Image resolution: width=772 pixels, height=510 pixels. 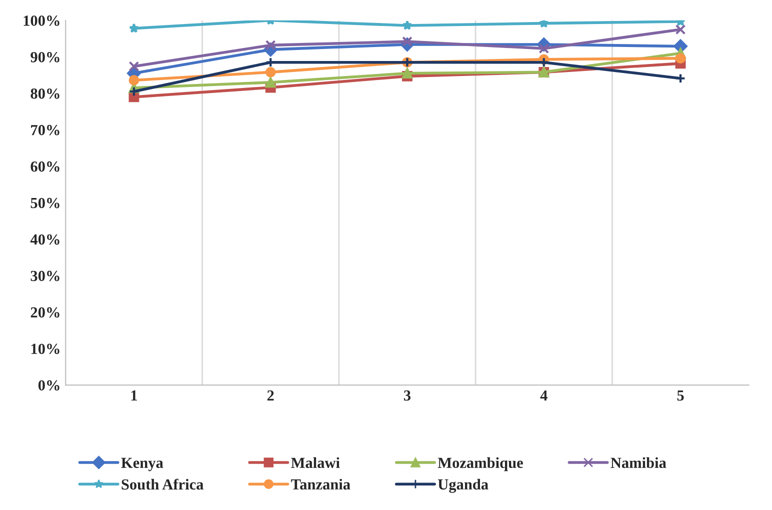 I want to click on y-tick-label: 0%, so click(x=49, y=385).